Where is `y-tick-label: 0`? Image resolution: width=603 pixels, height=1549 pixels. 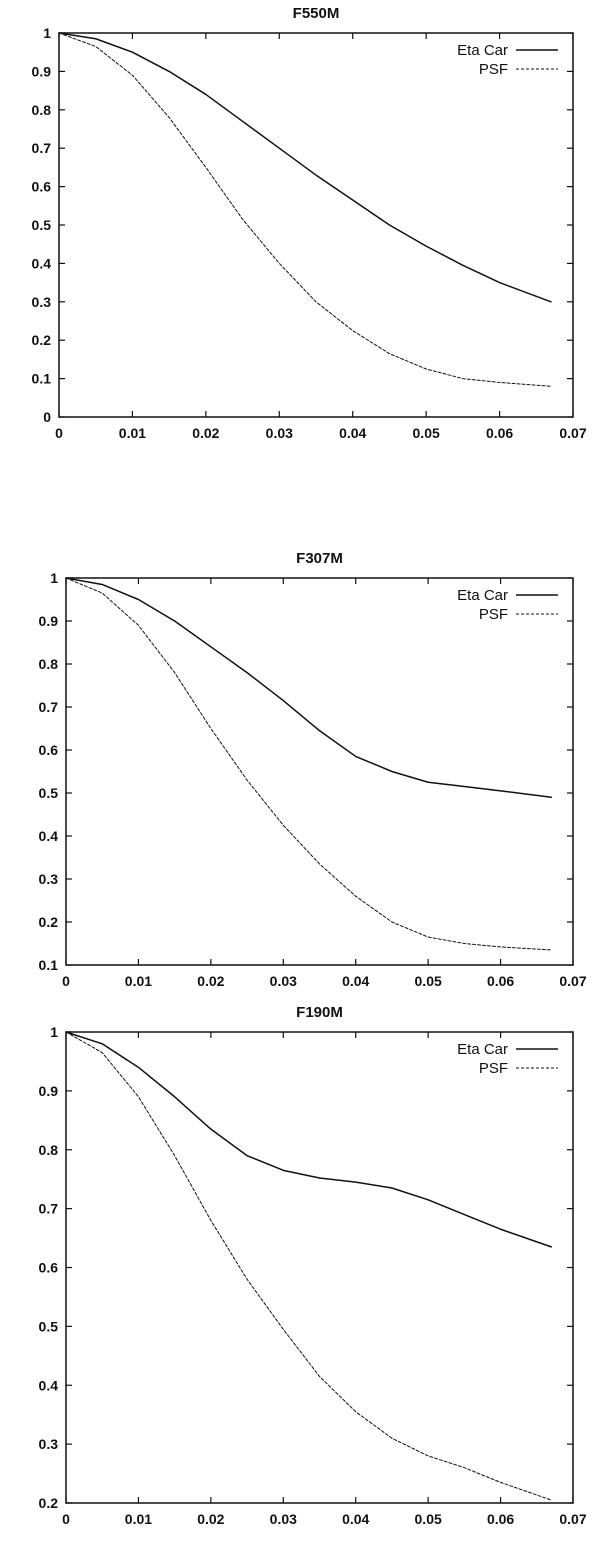 y-tick-label: 0 is located at coordinates (47, 417).